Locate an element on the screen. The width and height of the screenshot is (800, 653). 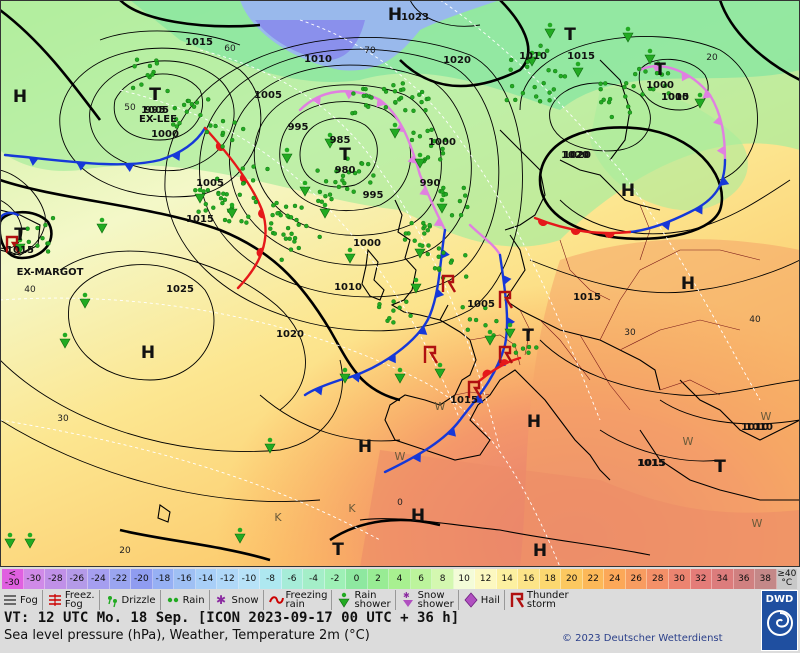
scale-cell: -26 is located at coordinates (77, 579).